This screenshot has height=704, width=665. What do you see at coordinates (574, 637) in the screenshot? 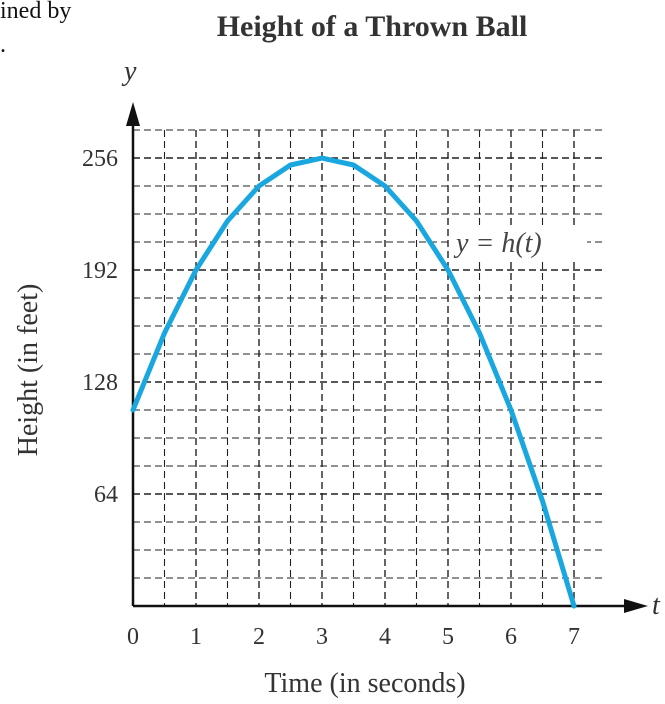
I see `x-tick-label: 7` at bounding box center [574, 637].